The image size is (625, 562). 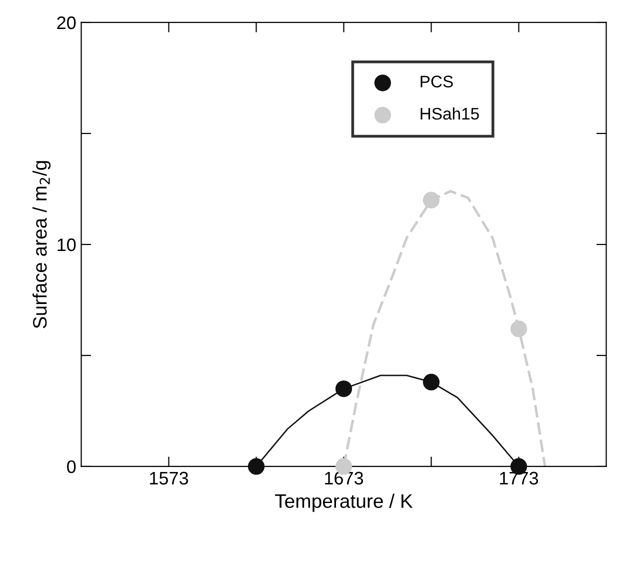 I want to click on y-tick-label: 10, so click(x=67, y=245).